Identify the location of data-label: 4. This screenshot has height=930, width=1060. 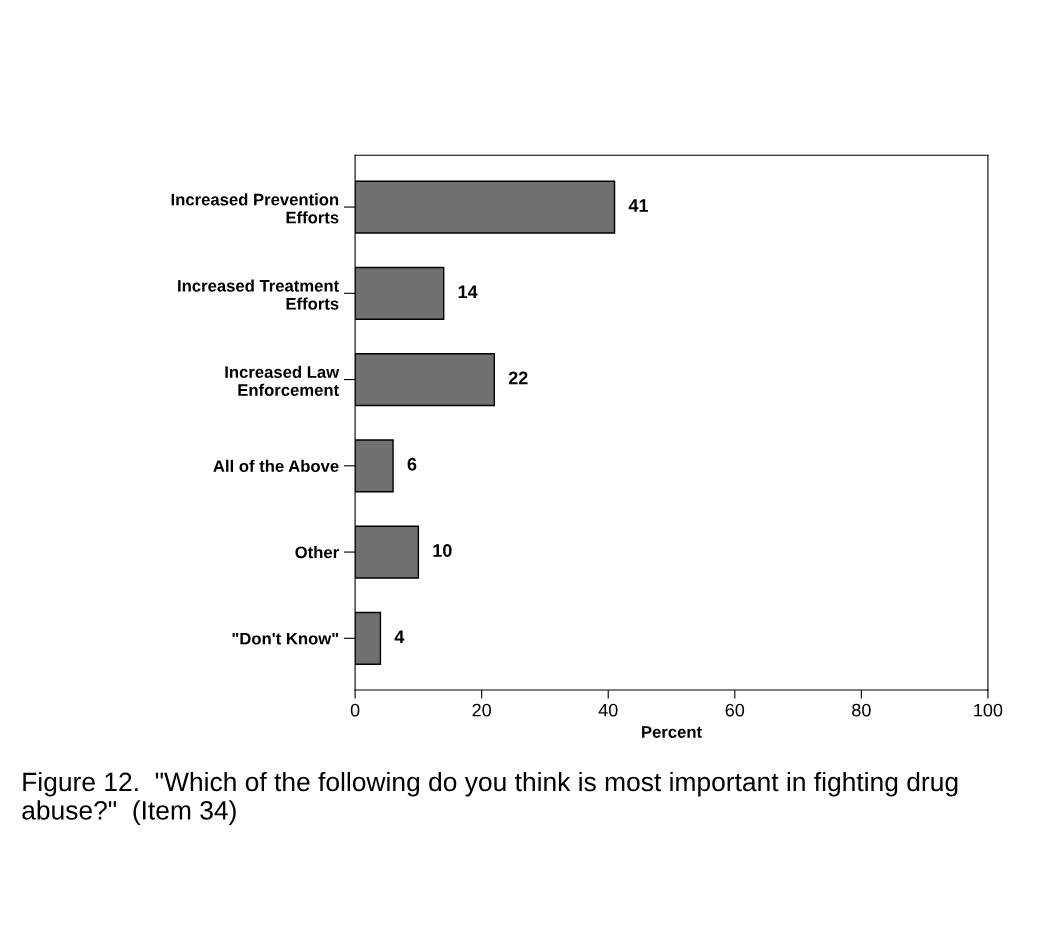
(399, 636).